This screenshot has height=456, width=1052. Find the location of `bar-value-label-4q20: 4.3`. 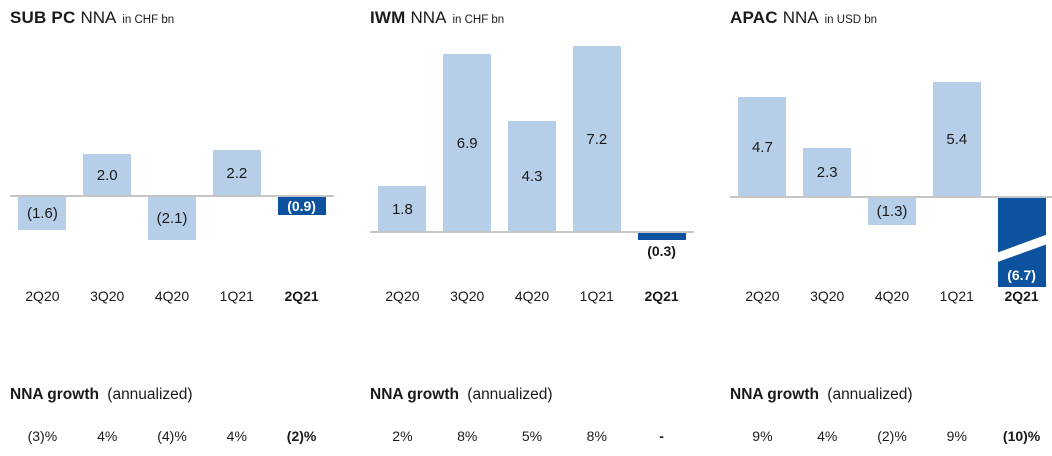

bar-value-label-4q20: 4.3 is located at coordinates (532, 176).